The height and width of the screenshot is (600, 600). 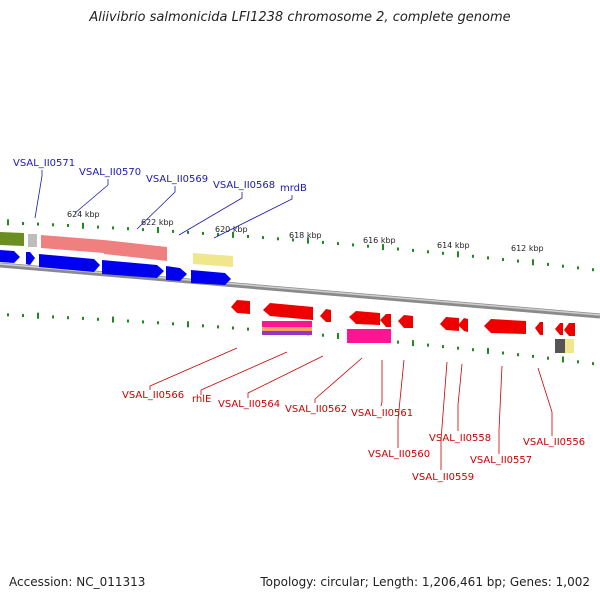 I want to click on gene-label-top: VSAL_II0568, so click(x=244, y=185).